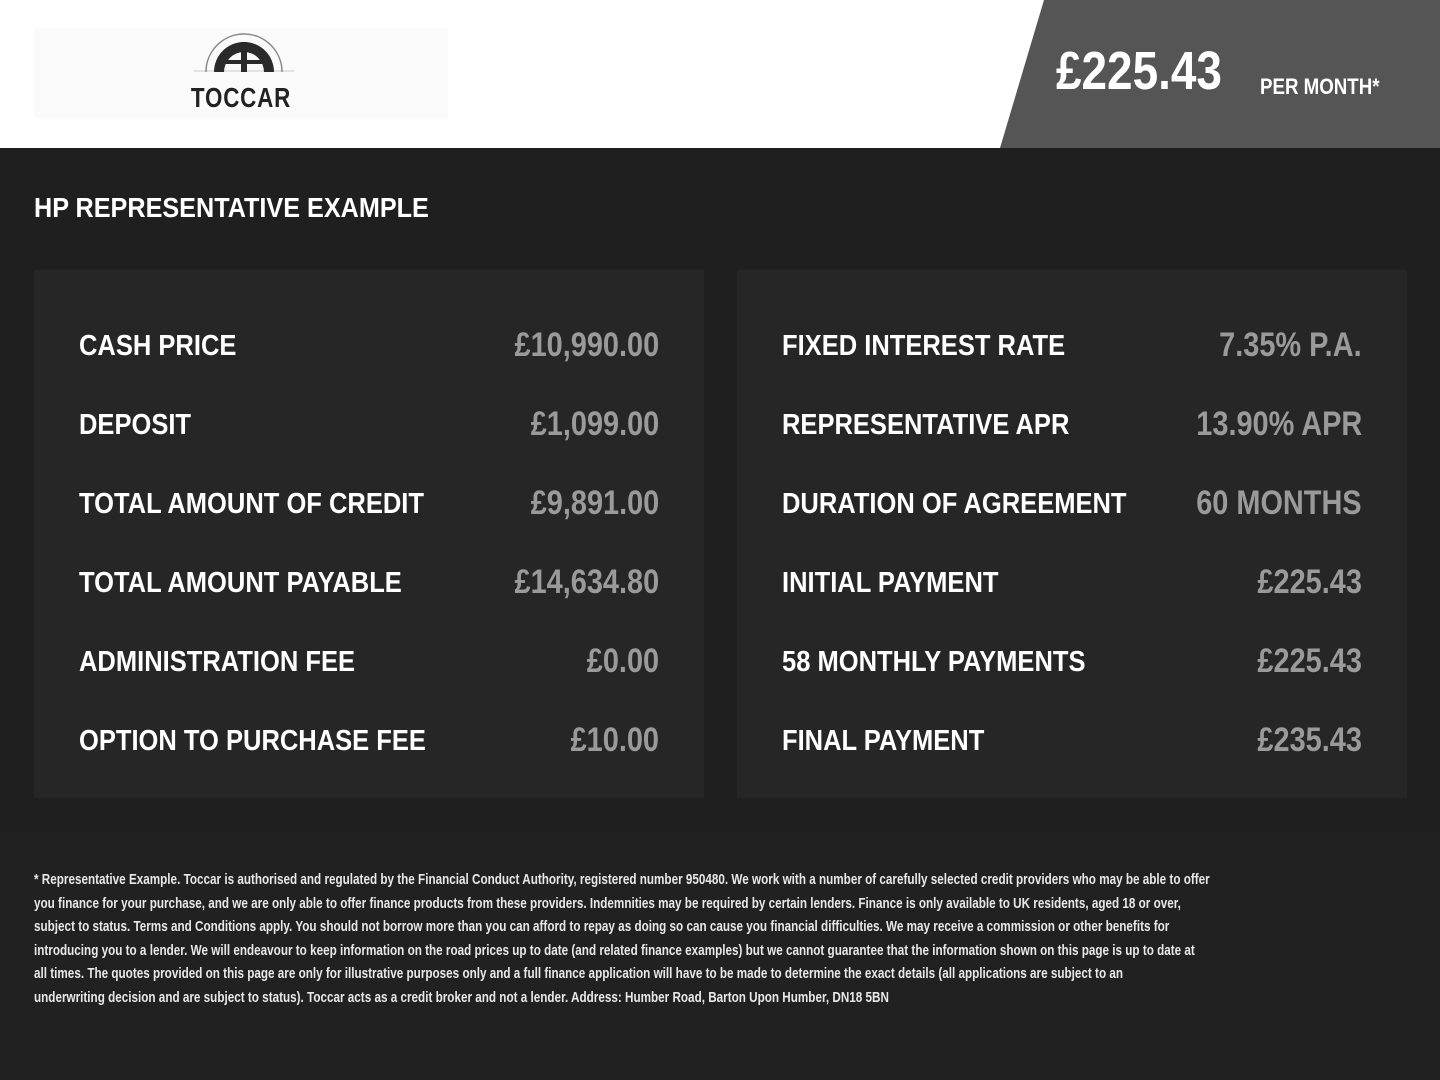  I want to click on finance-value: £0.00, so click(622, 661).